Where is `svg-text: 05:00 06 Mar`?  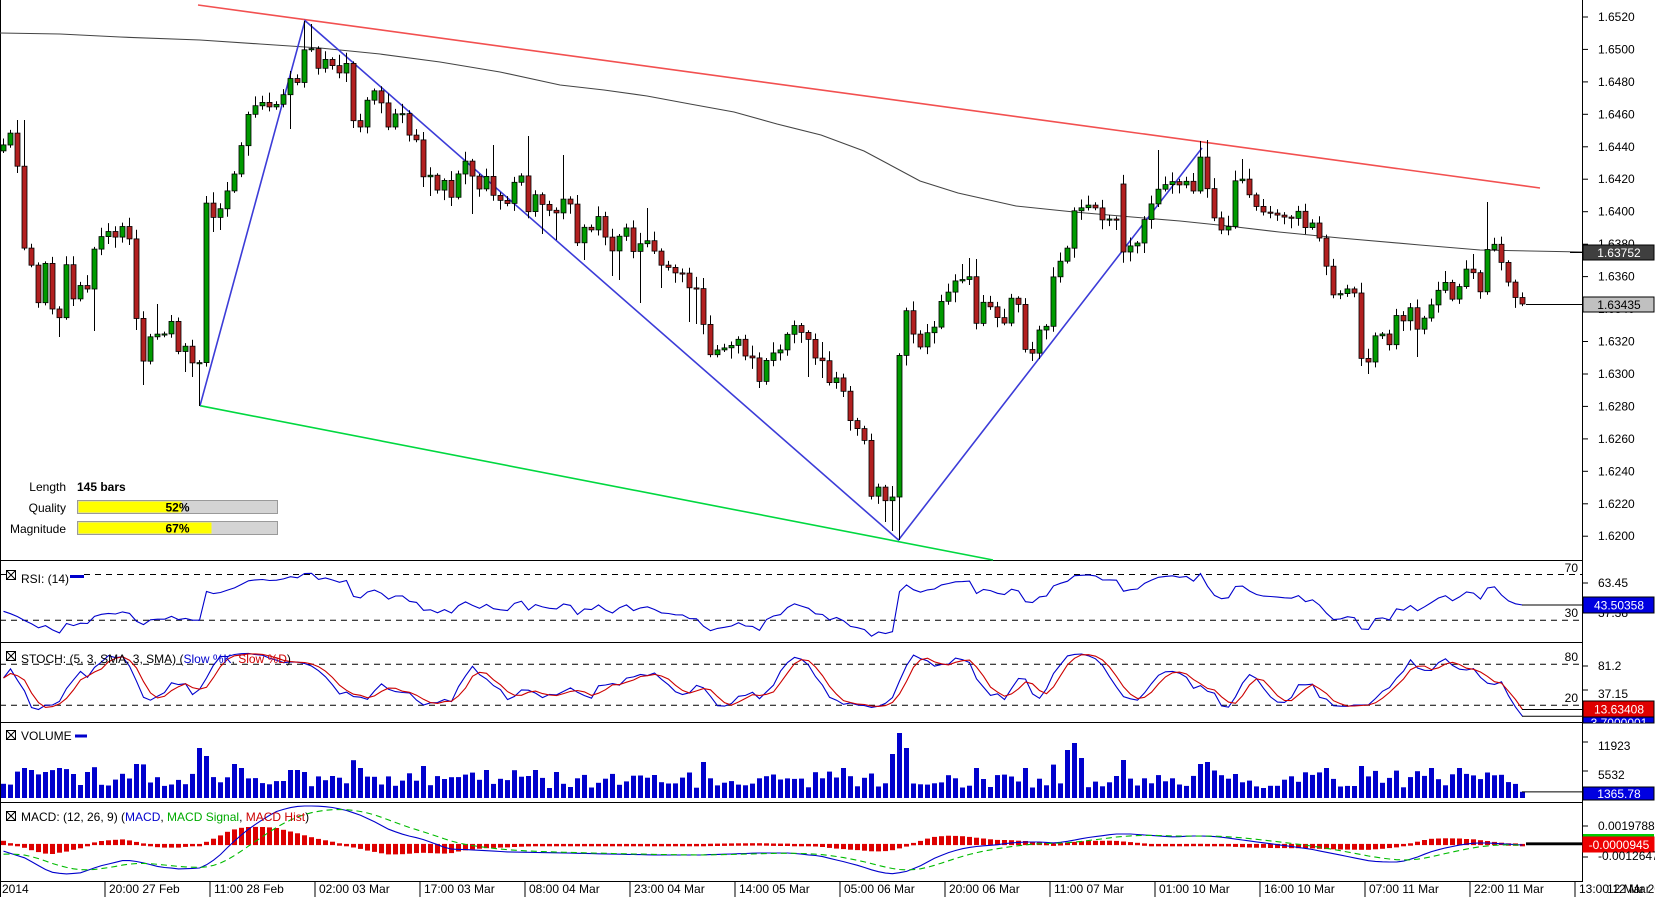 svg-text: 05:00 06 Mar is located at coordinates (879, 889).